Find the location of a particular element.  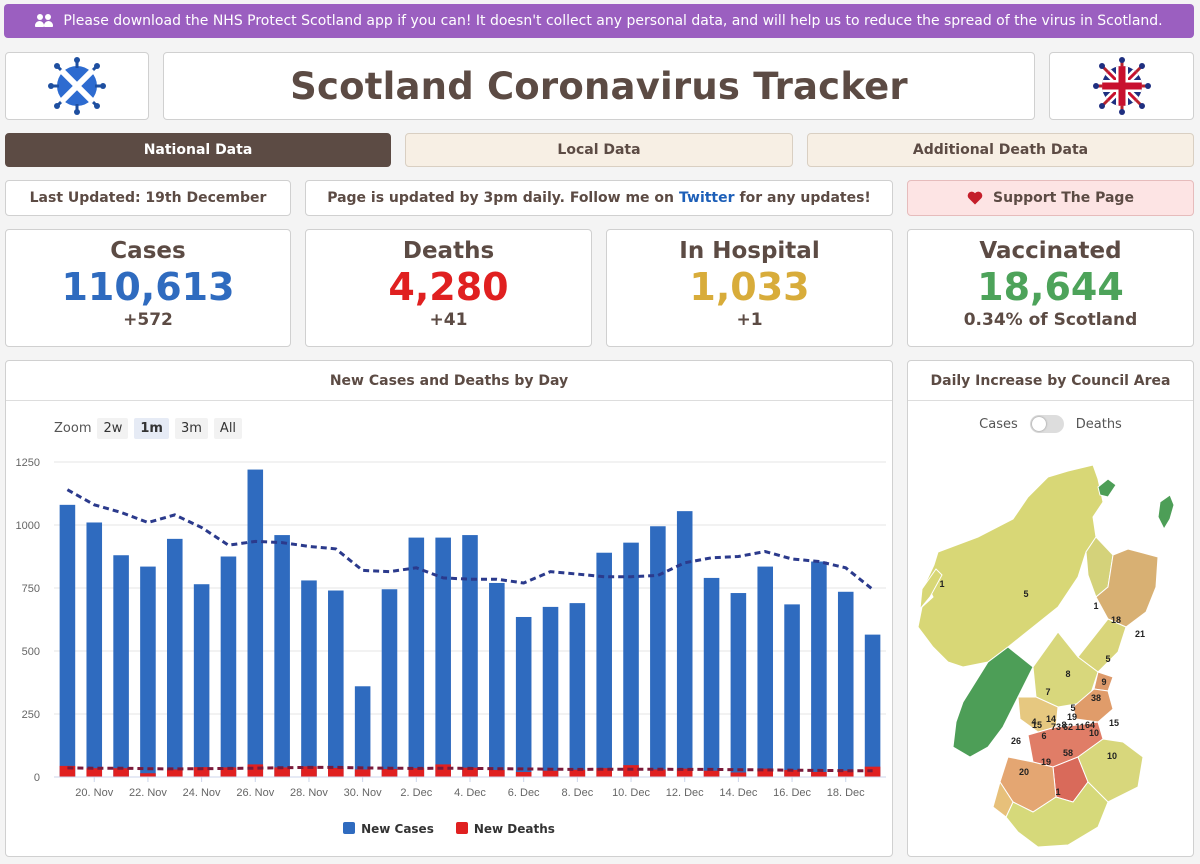

map-council-value: 1 is located at coordinates (1057, 792).